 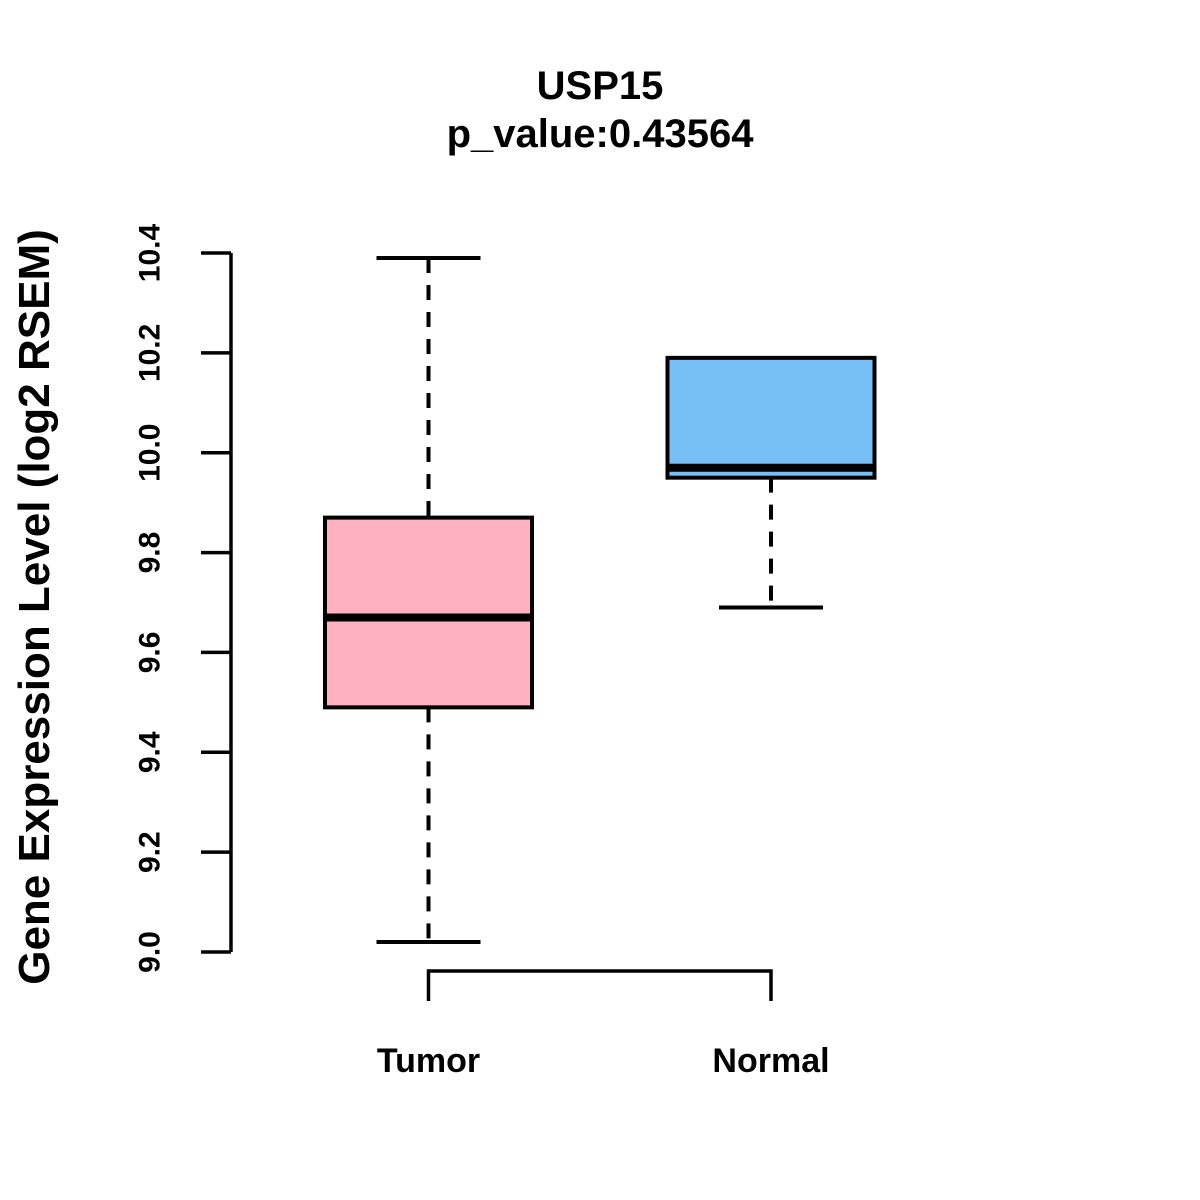 What do you see at coordinates (771, 482) in the screenshot?
I see `boxplot-group-normal` at bounding box center [771, 482].